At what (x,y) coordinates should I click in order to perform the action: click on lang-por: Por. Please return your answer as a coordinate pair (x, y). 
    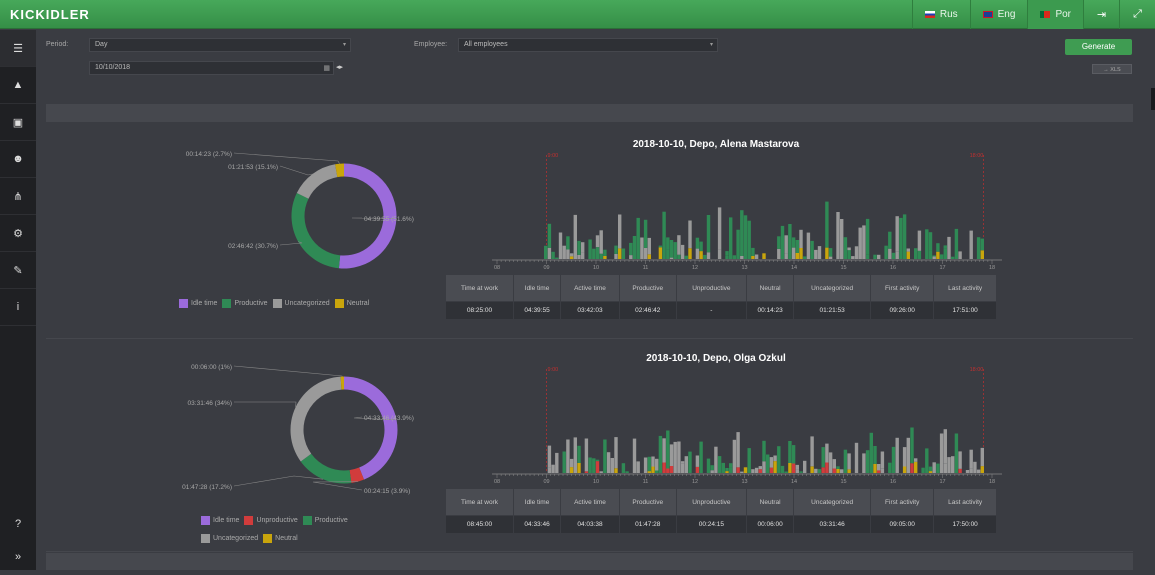
    Looking at the image, I should click on (1055, 14).